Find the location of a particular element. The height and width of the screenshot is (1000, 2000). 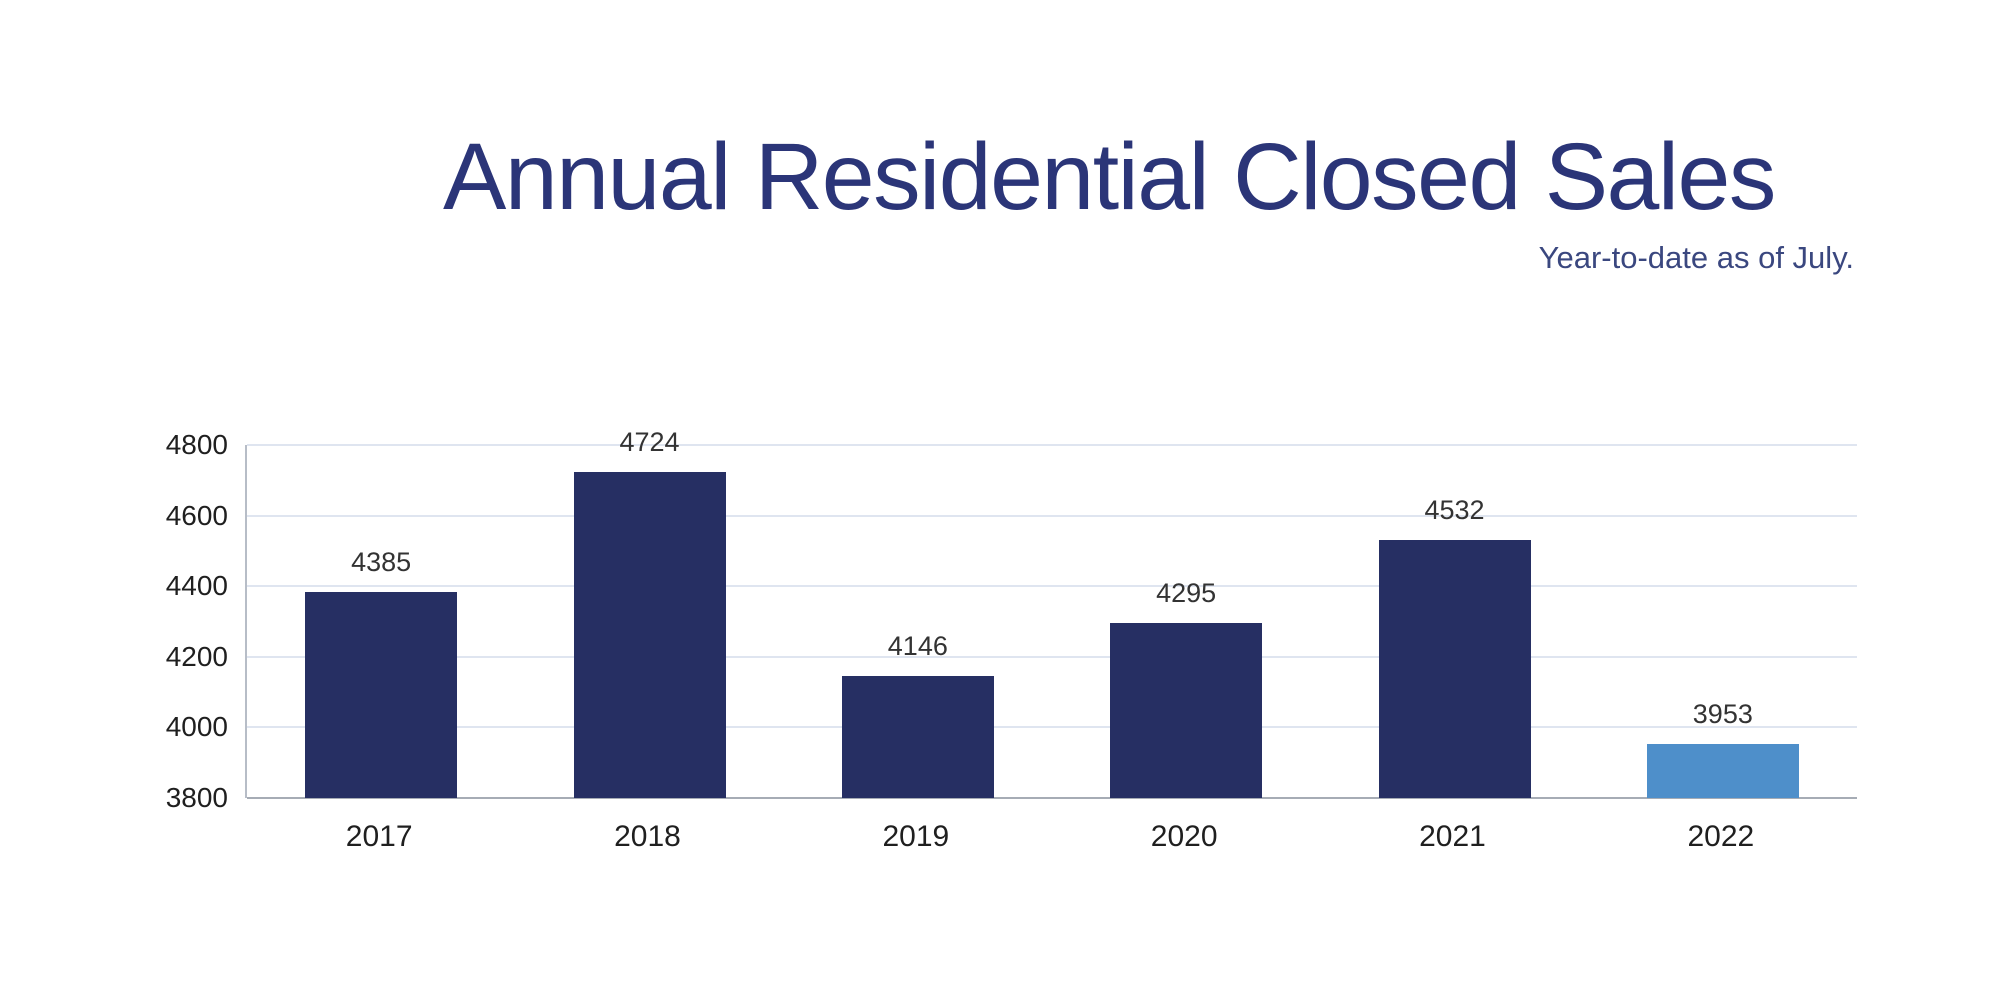

y-tick-label: 4400 is located at coordinates (196, 586).